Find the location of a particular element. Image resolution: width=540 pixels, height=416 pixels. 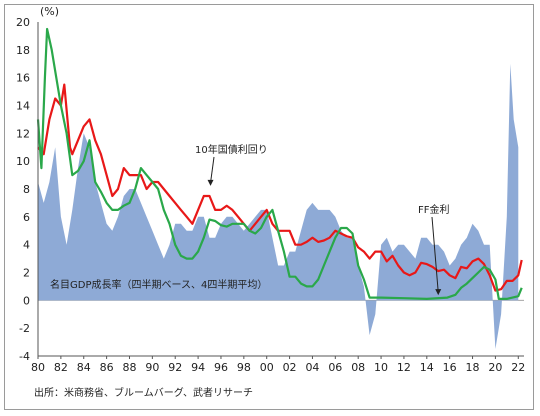

x-tick-label: 92 is located at coordinates (175, 367).